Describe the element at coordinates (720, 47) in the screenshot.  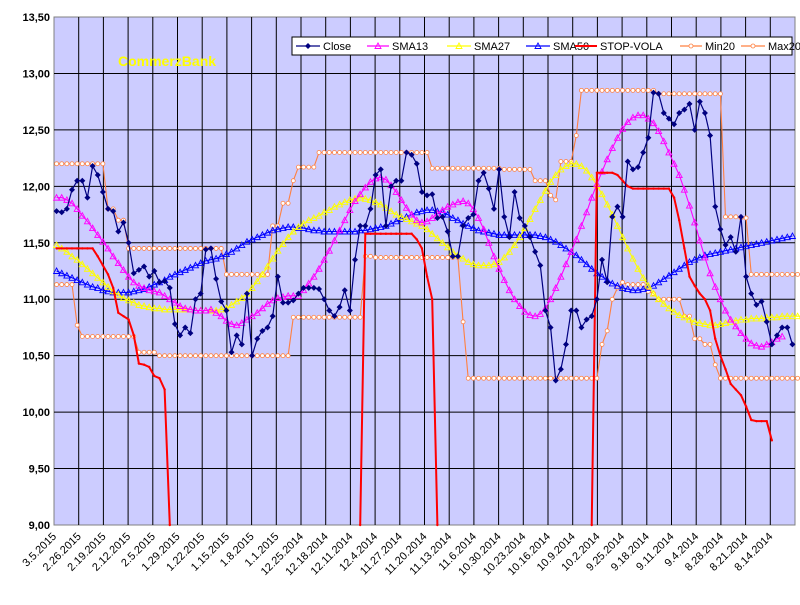
I see `legend-label: Min20` at that location.